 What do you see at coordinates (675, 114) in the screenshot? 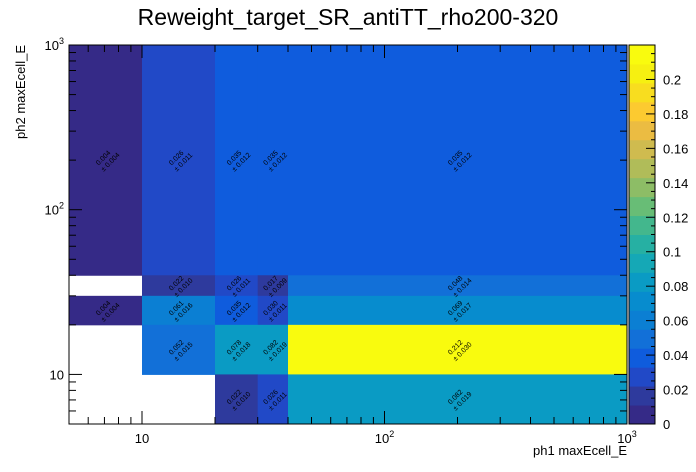
I see `colorbar-tick-label: 0.18` at bounding box center [675, 114].